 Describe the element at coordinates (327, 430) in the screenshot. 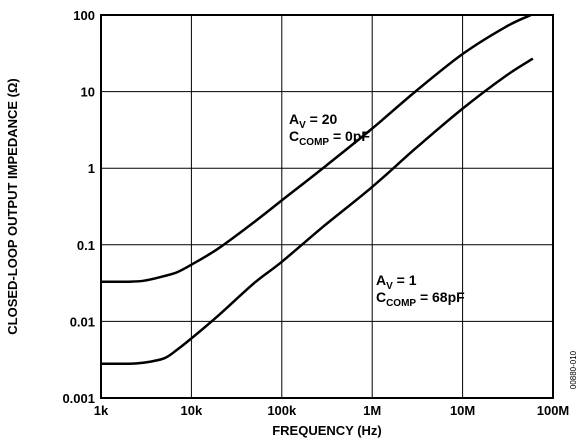

I see `x-axis-title: FREQUENCY (Hz)` at that location.